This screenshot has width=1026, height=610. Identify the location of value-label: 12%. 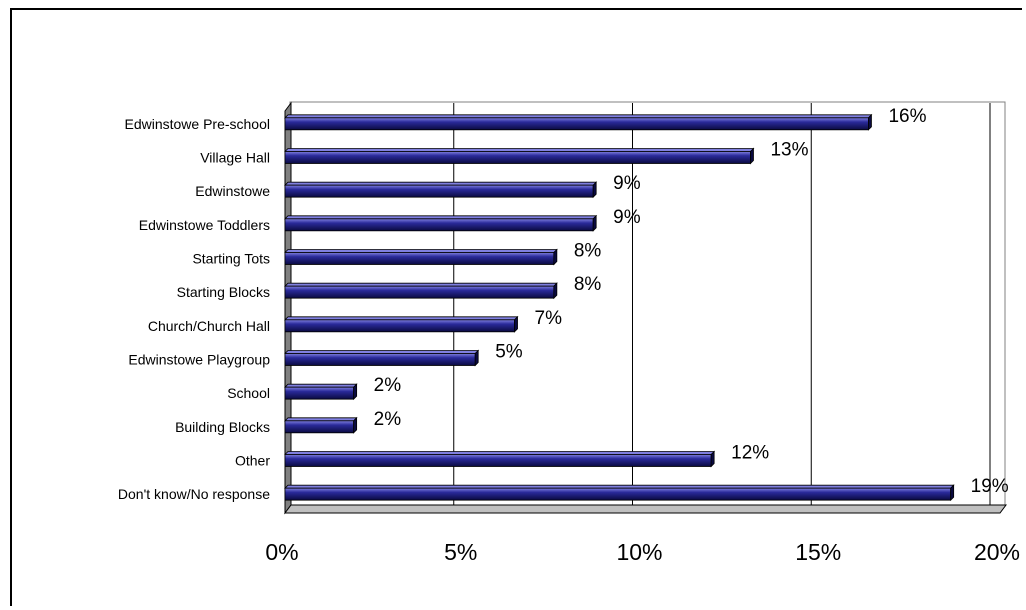
(750, 453).